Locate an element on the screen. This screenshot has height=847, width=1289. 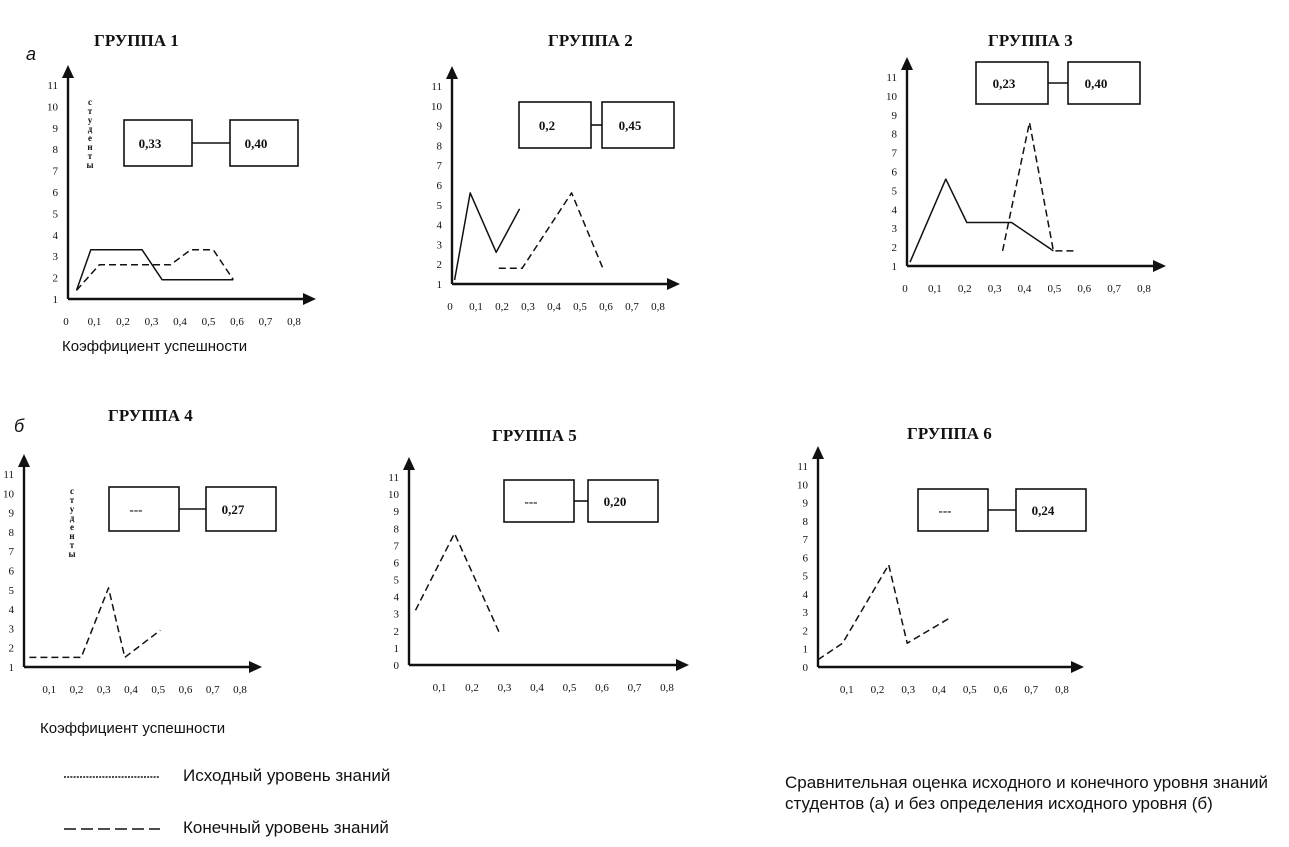
legend-line-initial is located at coordinates (112, 777).